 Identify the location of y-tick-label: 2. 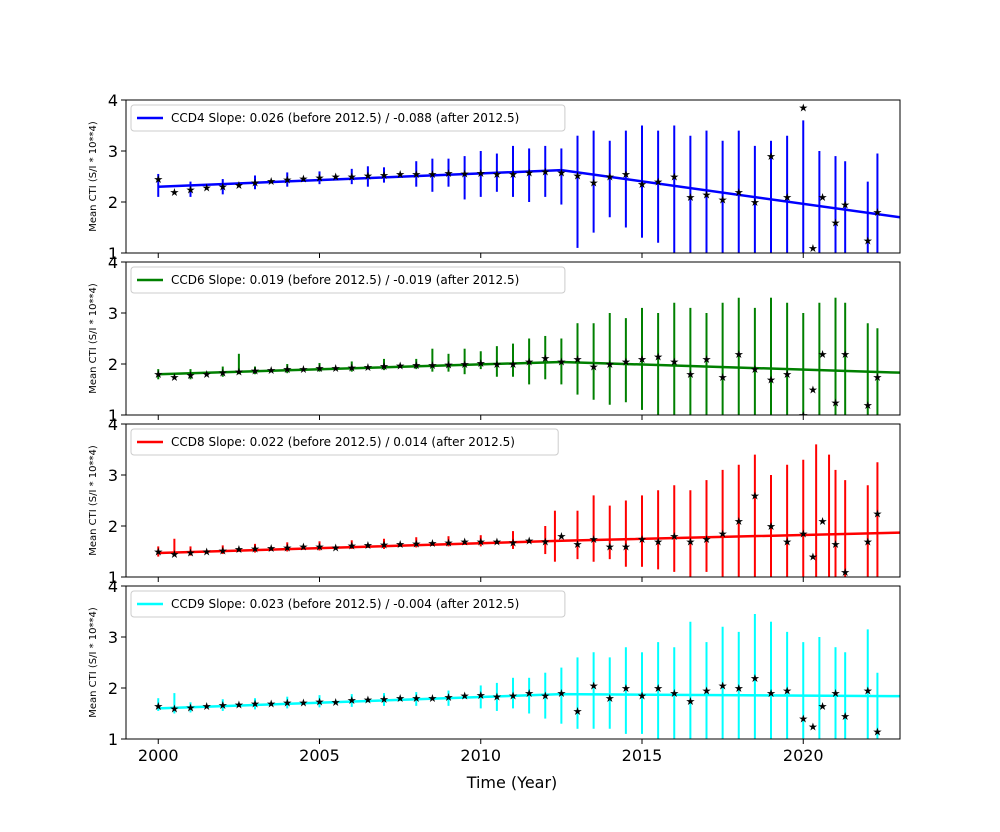
(113, 526).